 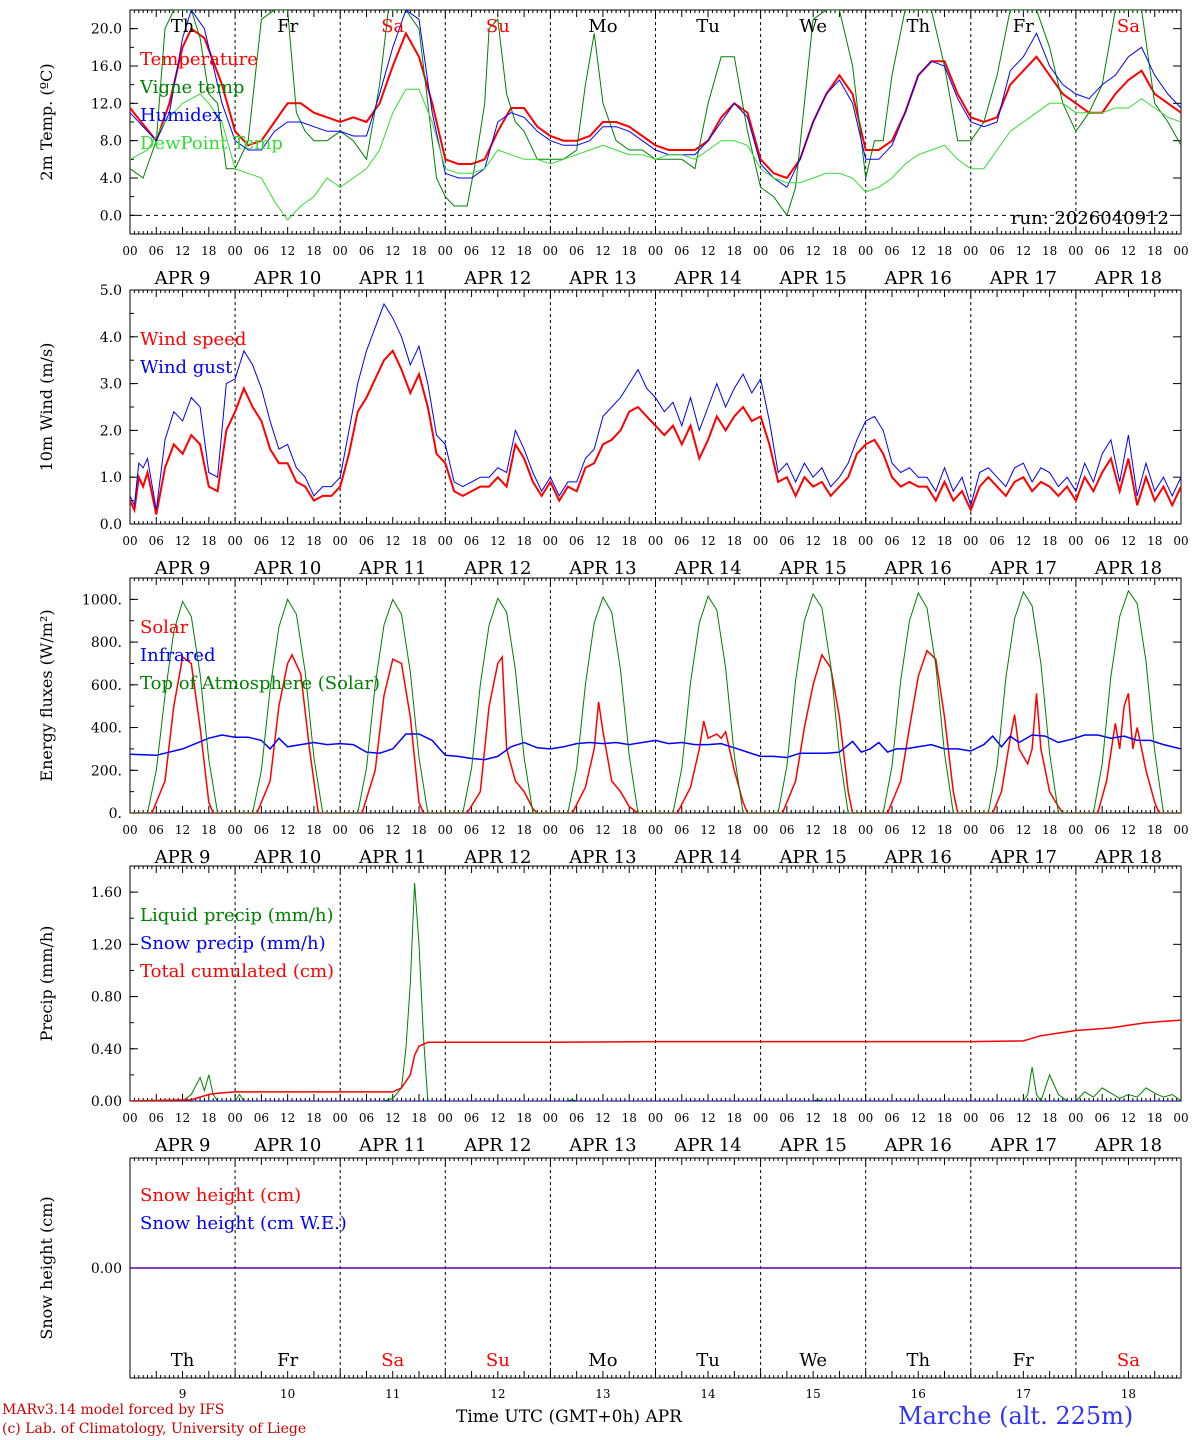 What do you see at coordinates (918, 1394) in the screenshot?
I see `day-number-label: 16` at bounding box center [918, 1394].